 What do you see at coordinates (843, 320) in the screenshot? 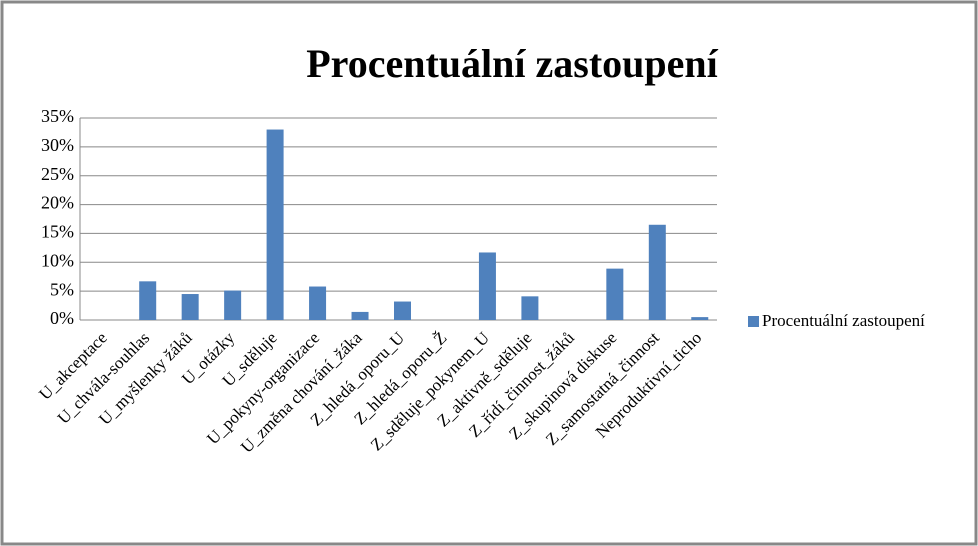
I see `legend-label: Procentuální zastoupení` at bounding box center [843, 320].